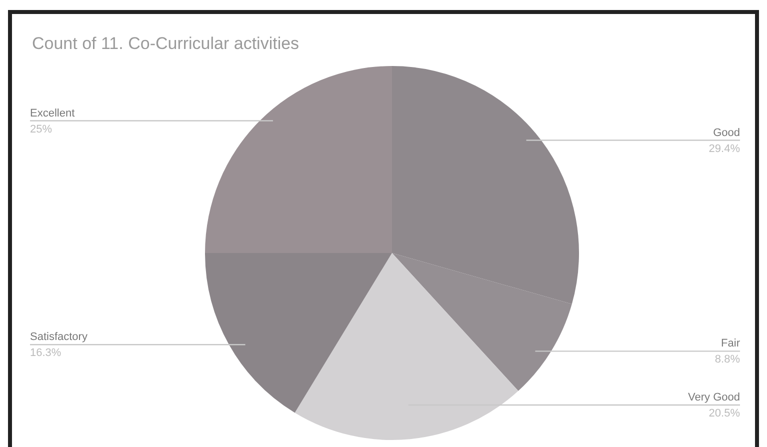  Describe the element at coordinates (730, 344) in the screenshot. I see `slice-label: Fair` at that location.